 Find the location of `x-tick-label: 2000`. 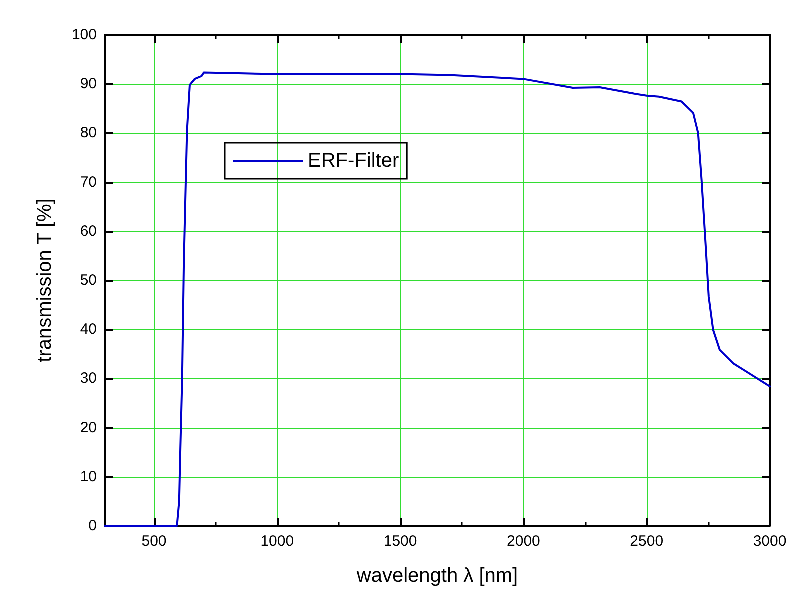

x-tick-label: 2000 is located at coordinates (523, 541).